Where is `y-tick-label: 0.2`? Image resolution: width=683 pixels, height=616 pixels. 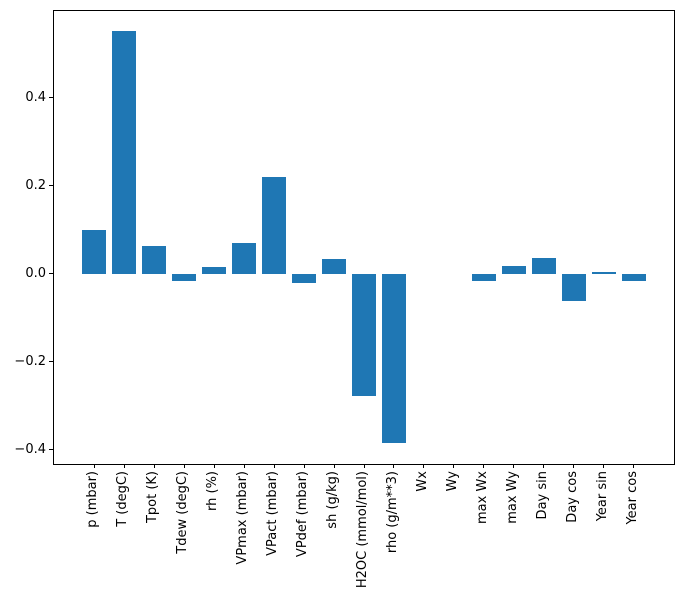 y-tick-label: 0.2 is located at coordinates (35, 185).